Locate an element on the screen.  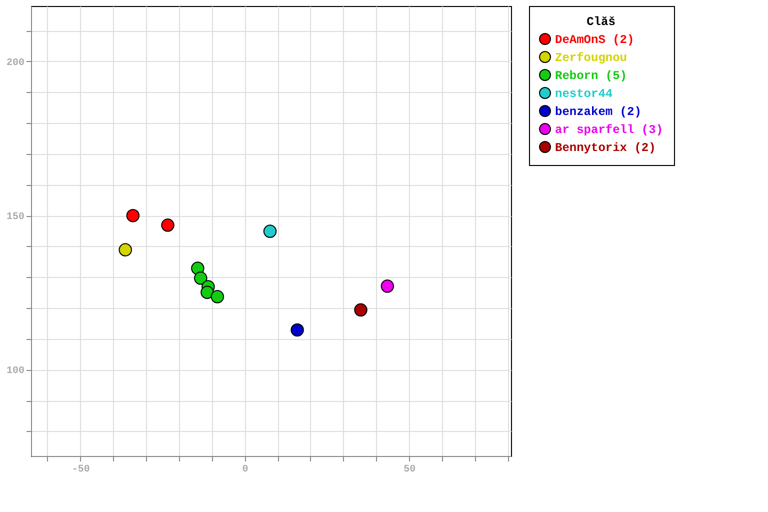
y-tick-label: 150 is located at coordinates (15, 218).